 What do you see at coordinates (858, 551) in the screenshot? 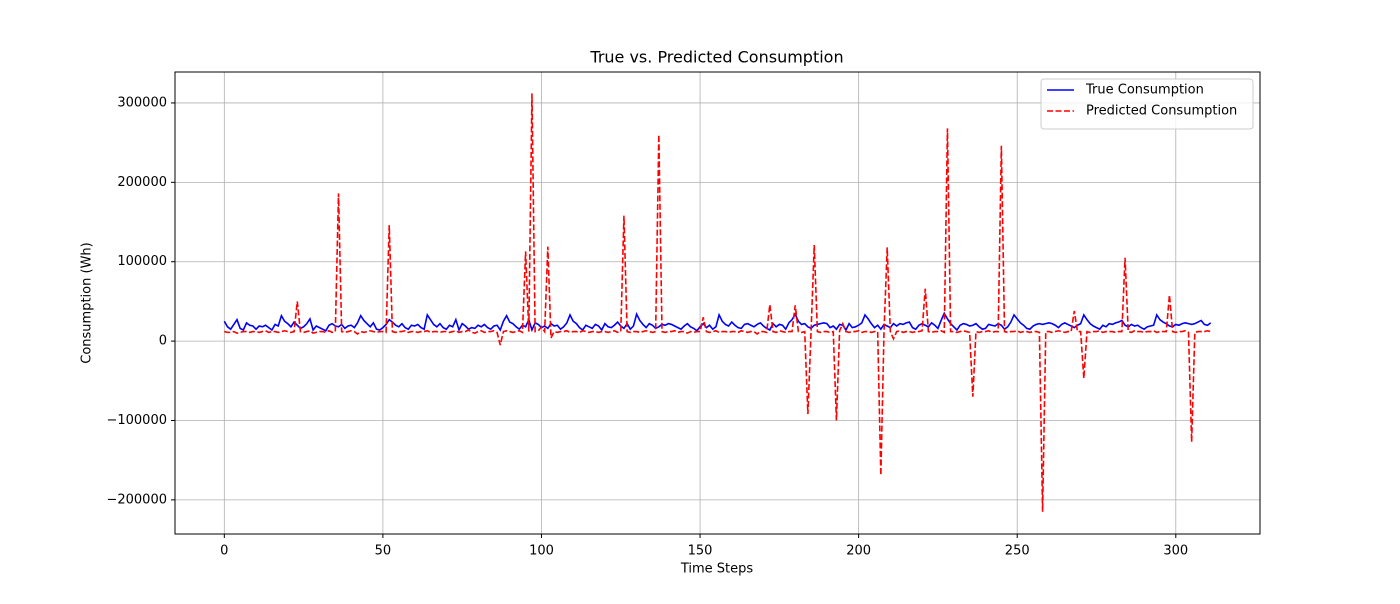
I see `x-tick-label: 200` at bounding box center [858, 551].